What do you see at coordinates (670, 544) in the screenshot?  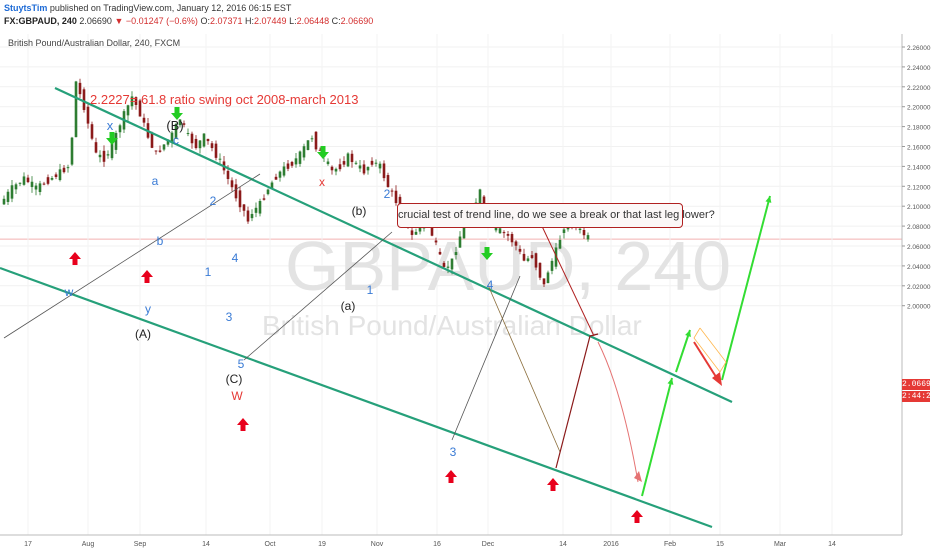 I see `x-tick-label: Feb` at bounding box center [670, 544].